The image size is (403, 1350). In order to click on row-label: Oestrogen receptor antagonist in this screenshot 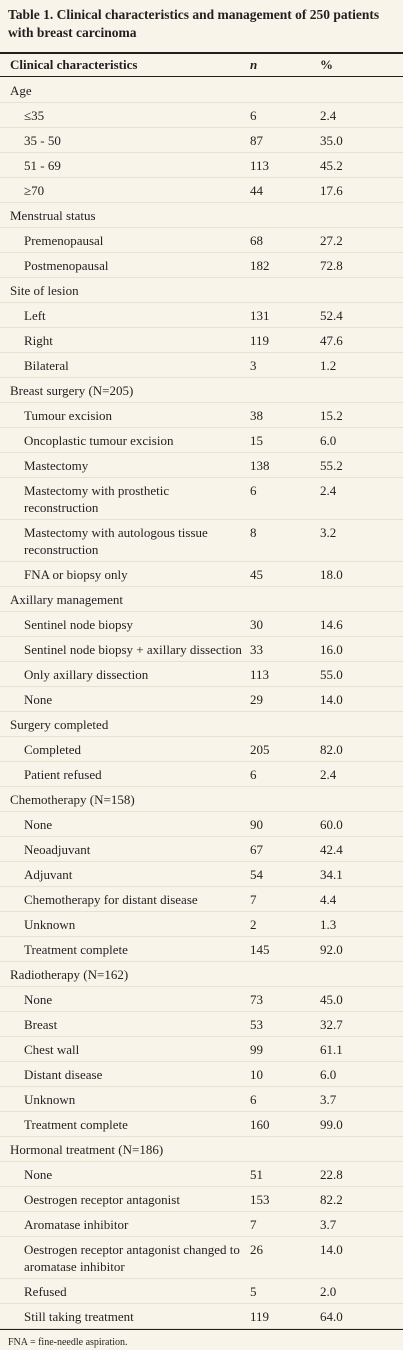, I will do `click(102, 1199)`.